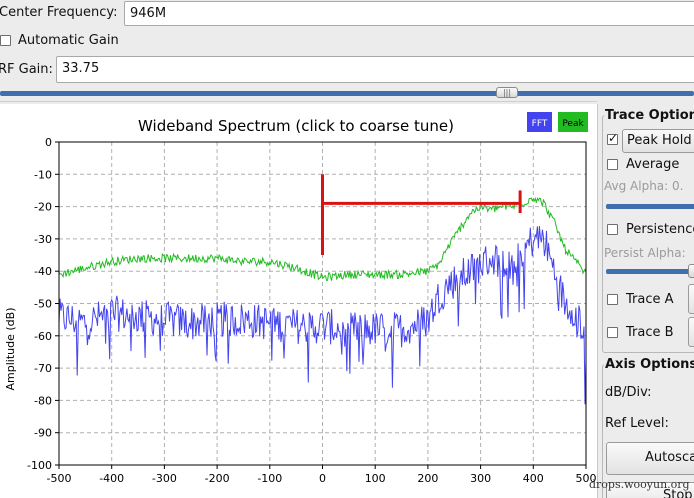  I want to click on series-peak-line, so click(322, 239).